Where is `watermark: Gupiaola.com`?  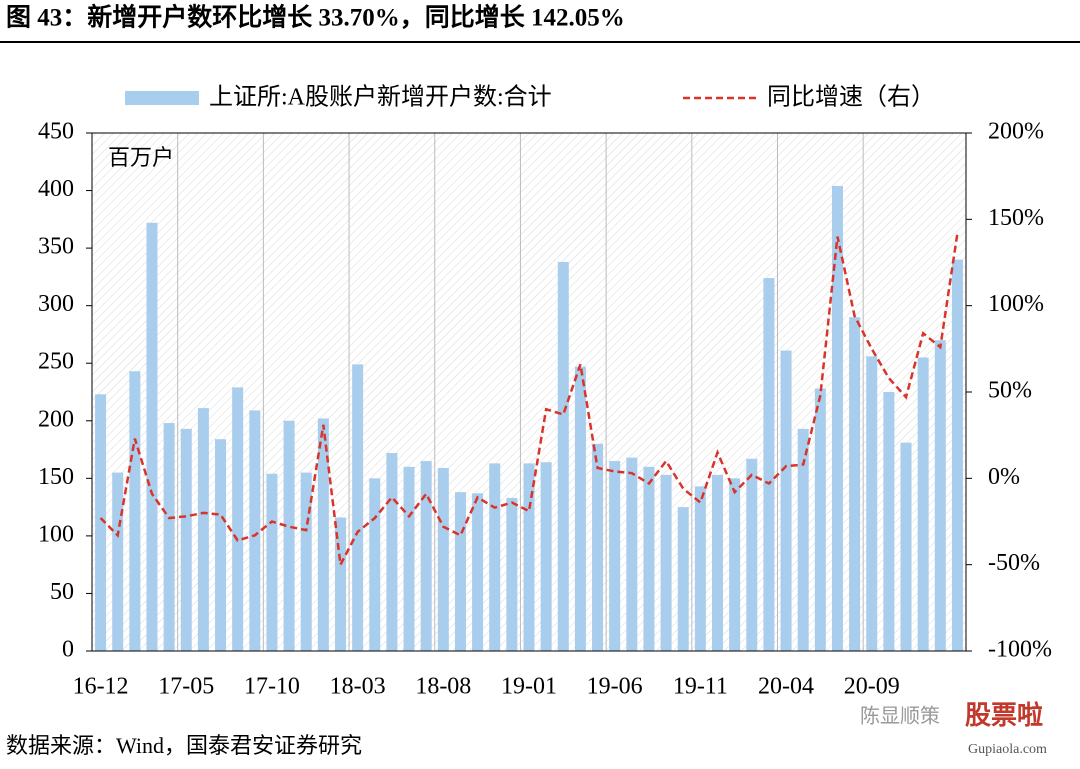 watermark: Gupiaola.com is located at coordinates (1007, 749).